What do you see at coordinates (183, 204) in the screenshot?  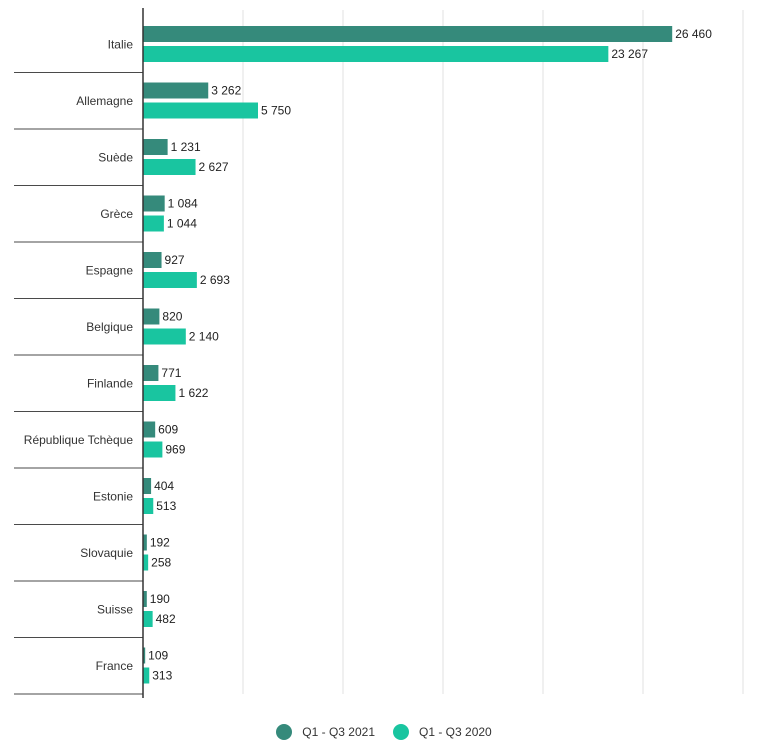 I see `data-label: 1 084` at bounding box center [183, 204].